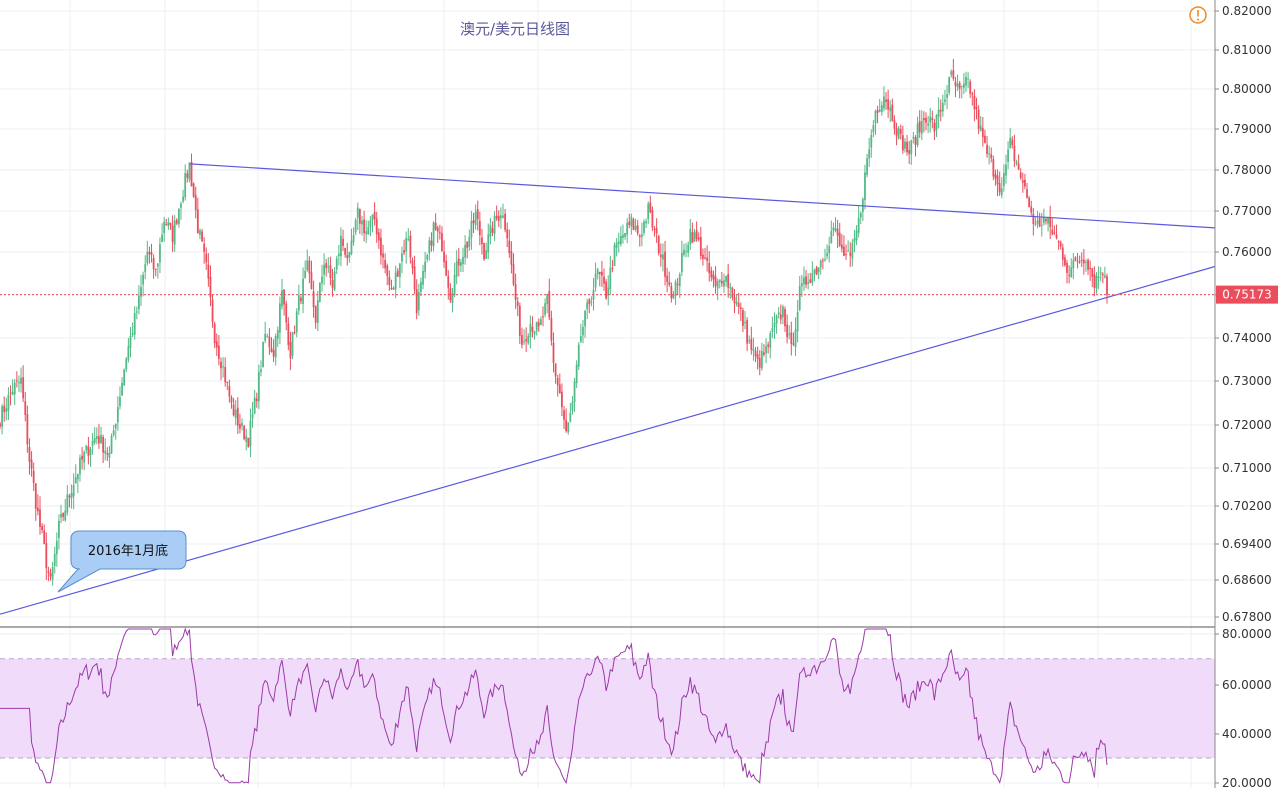 Image resolution: width=1280 pixels, height=788 pixels. Describe the element at coordinates (1198, 15) in the screenshot. I see `alert-icon` at that location.